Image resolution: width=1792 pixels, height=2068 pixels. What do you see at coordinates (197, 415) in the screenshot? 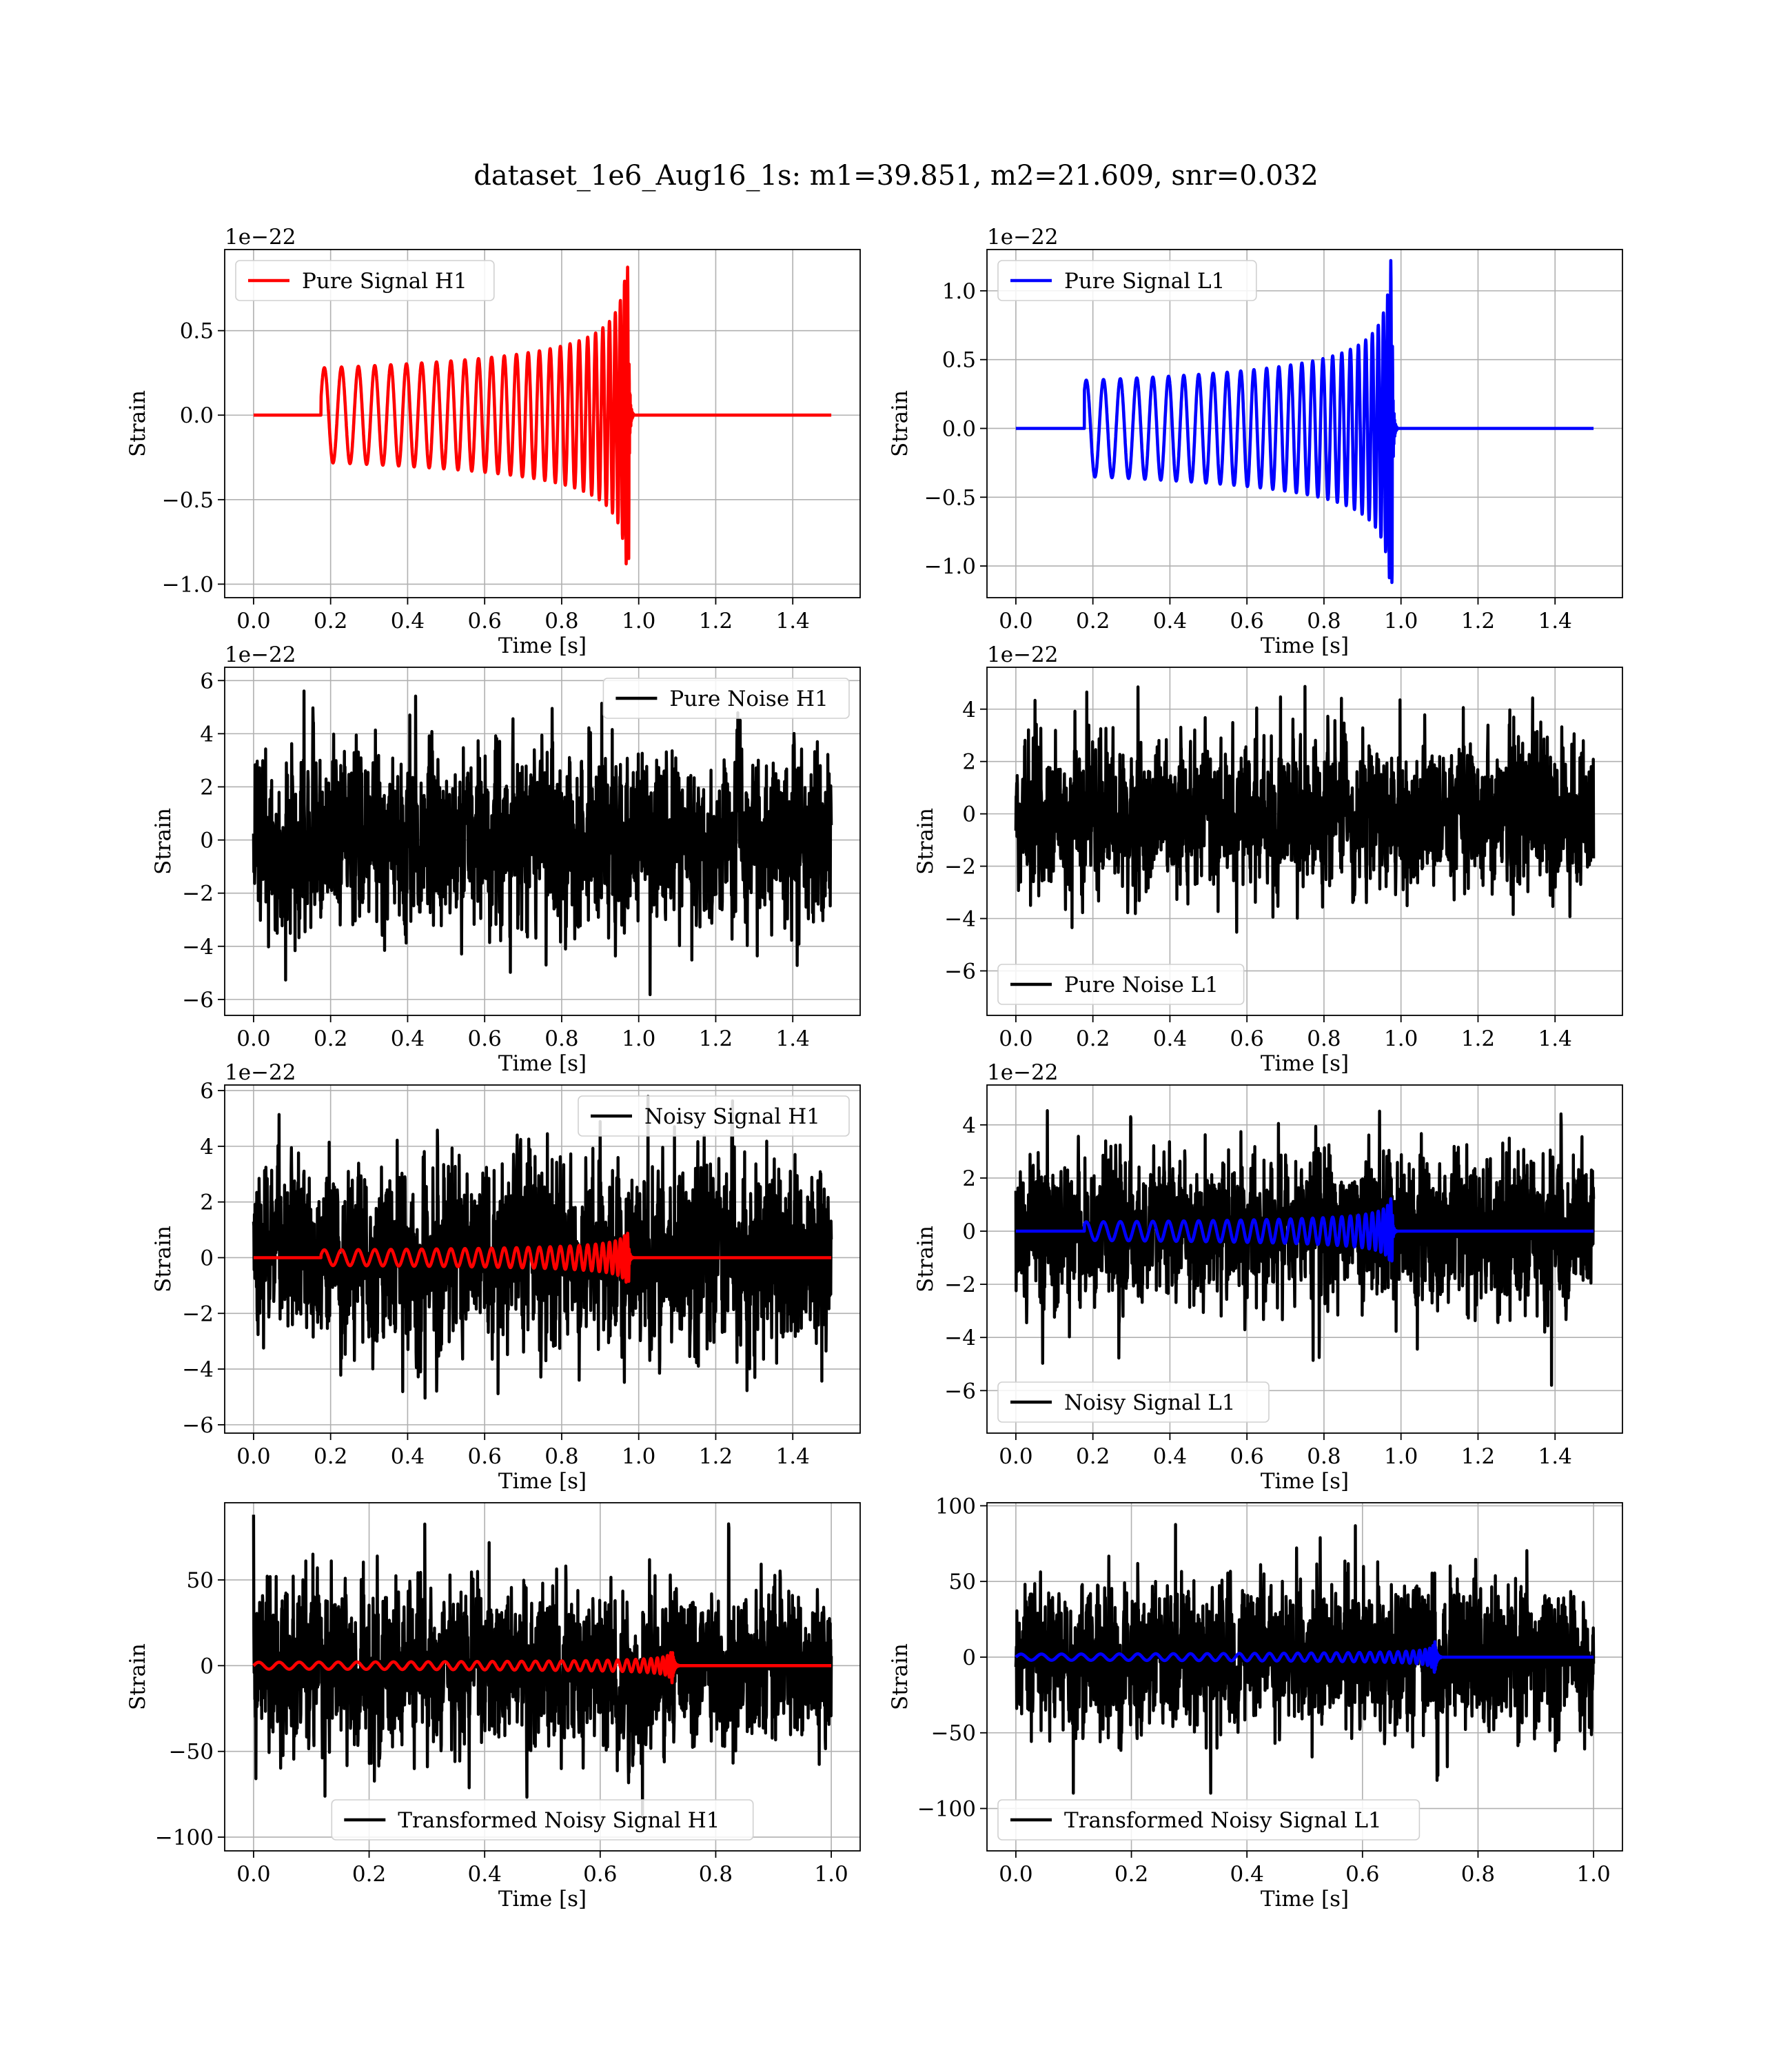
I see `y-tick-label: 0.0` at bounding box center [197, 415].